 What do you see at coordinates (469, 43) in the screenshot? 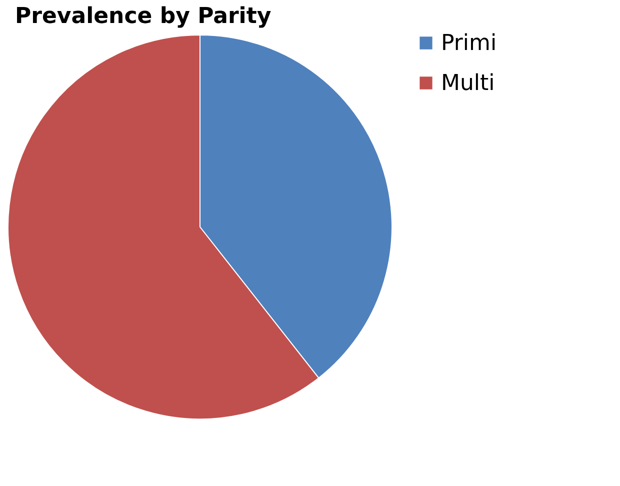
I see `legend-label: Primi` at bounding box center [469, 43].